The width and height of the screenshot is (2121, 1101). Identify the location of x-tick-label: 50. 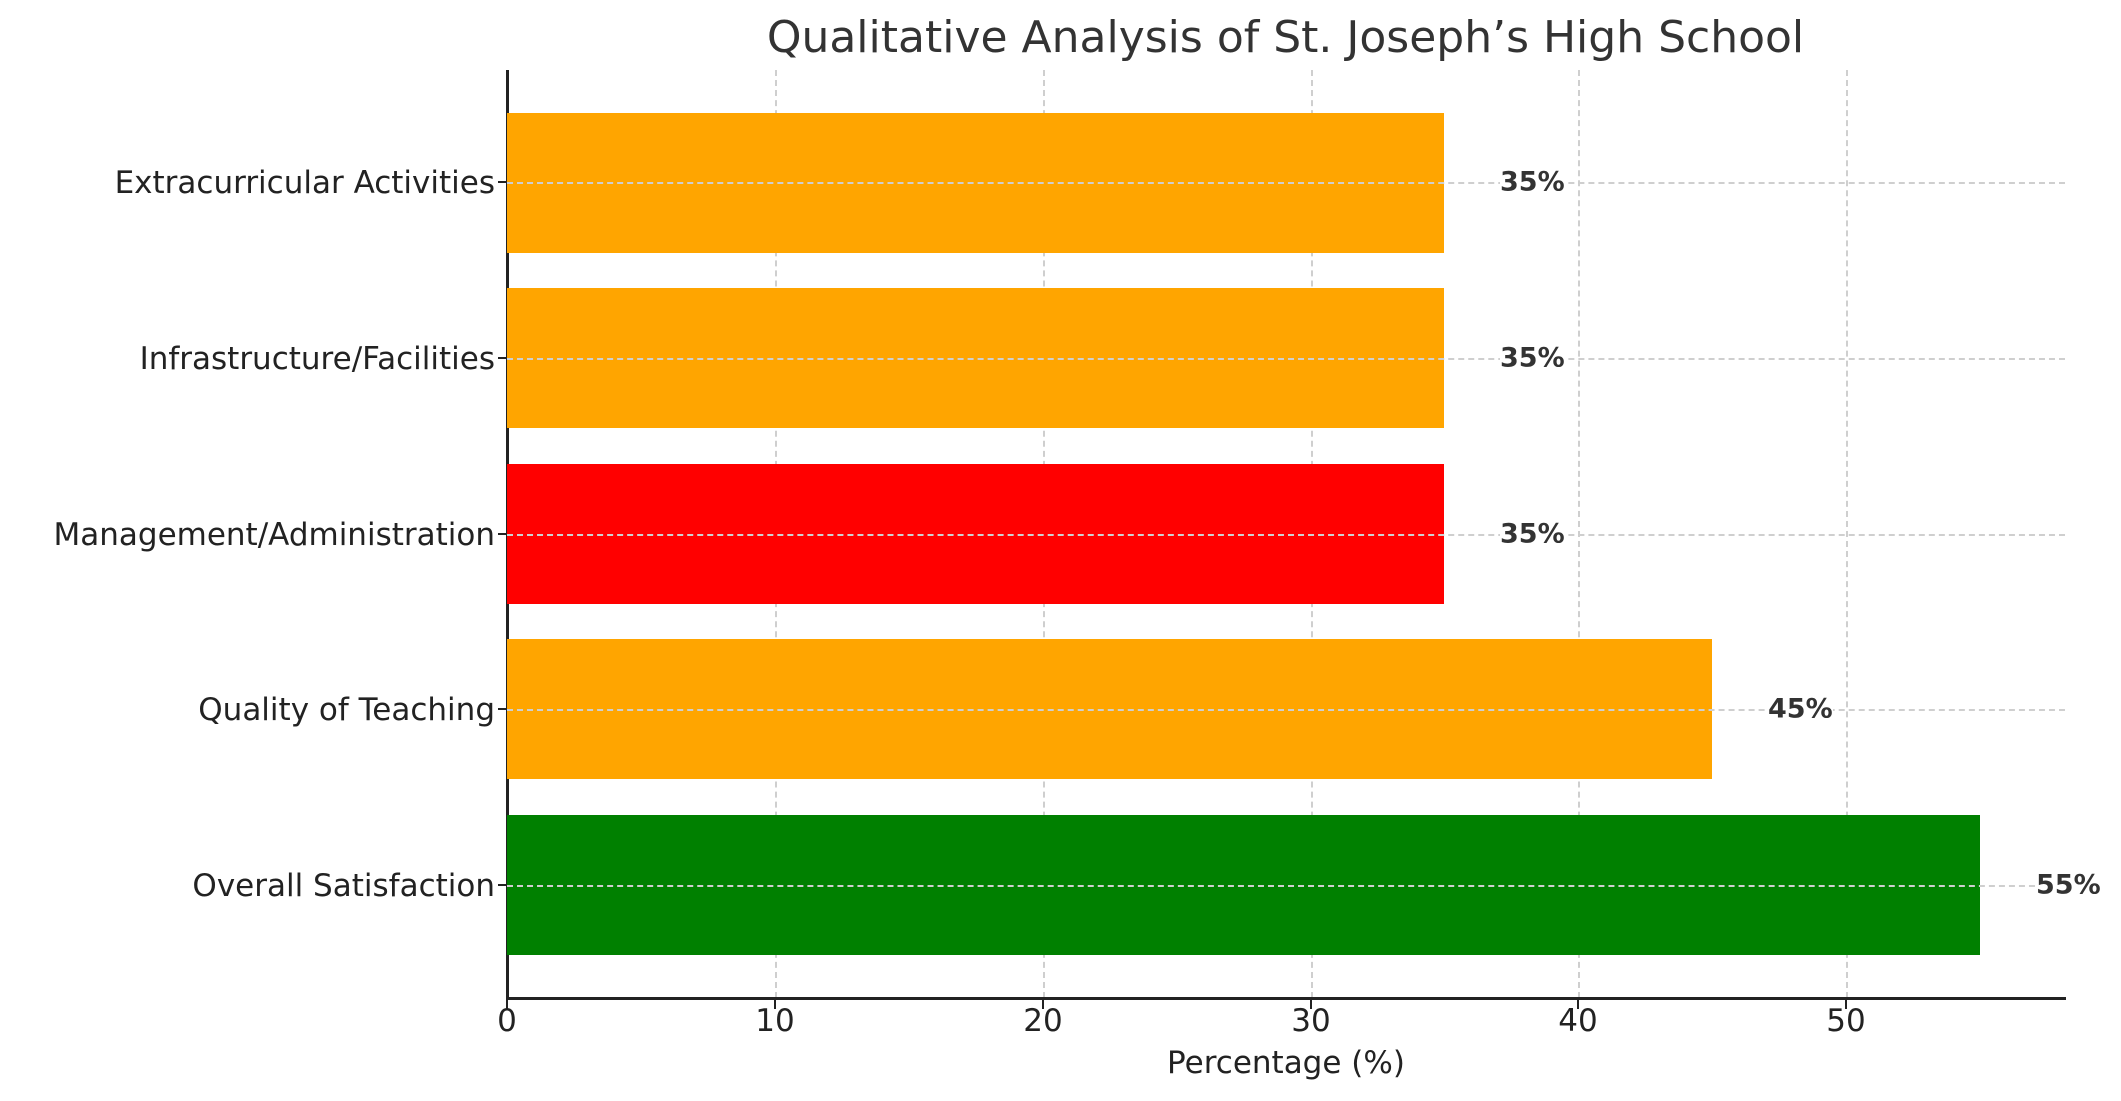
(1846, 1021).